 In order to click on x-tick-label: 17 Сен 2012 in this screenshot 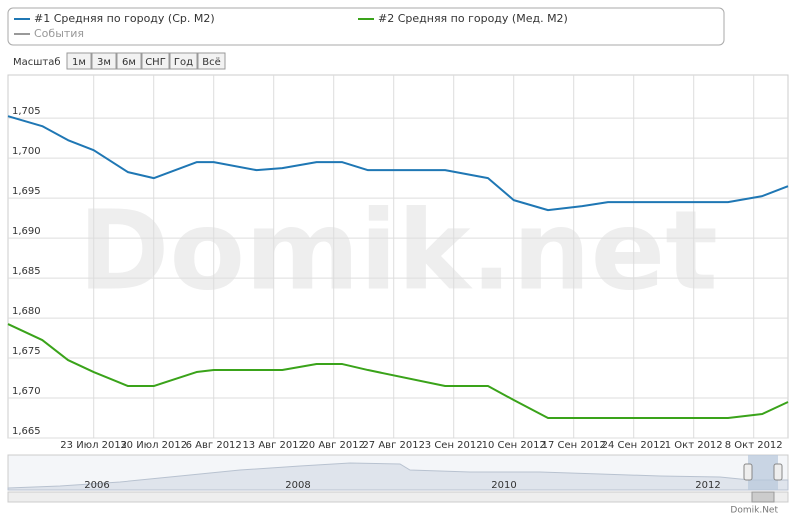, I will do `click(574, 445)`.